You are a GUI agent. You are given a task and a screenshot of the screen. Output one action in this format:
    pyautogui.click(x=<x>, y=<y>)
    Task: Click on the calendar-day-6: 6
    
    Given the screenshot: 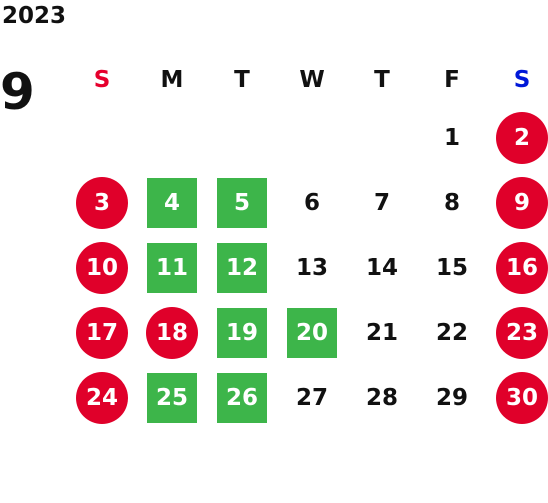 What is the action you would take?
    pyautogui.click(x=311, y=202)
    